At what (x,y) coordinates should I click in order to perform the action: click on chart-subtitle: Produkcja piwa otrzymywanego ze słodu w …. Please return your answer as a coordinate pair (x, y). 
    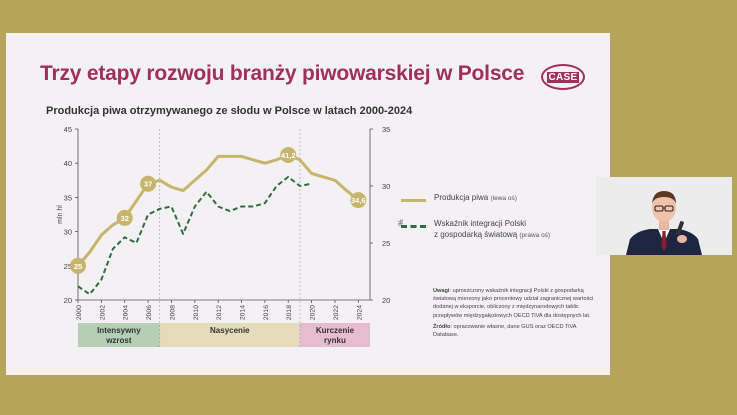
    Looking at the image, I should click on (229, 111).